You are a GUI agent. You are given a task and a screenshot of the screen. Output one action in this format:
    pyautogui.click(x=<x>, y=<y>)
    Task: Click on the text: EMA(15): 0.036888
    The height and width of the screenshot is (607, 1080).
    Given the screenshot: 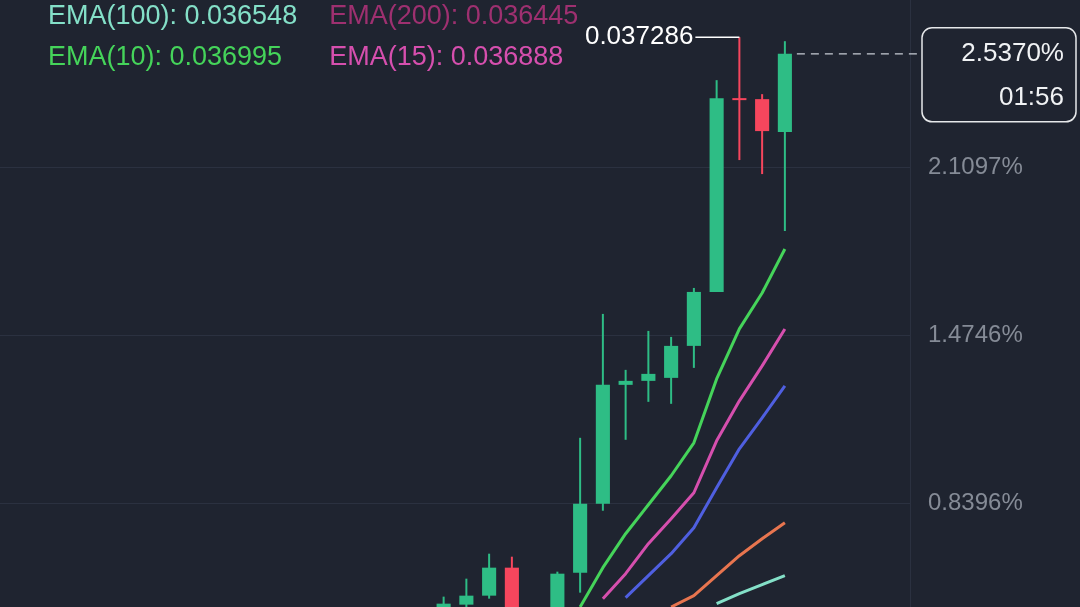 What is the action you would take?
    pyautogui.click(x=447, y=56)
    